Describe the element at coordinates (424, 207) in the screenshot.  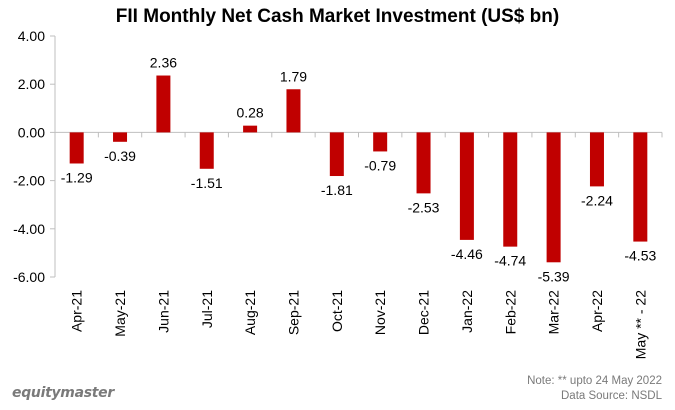
I see `data-label: -2.53` at that location.